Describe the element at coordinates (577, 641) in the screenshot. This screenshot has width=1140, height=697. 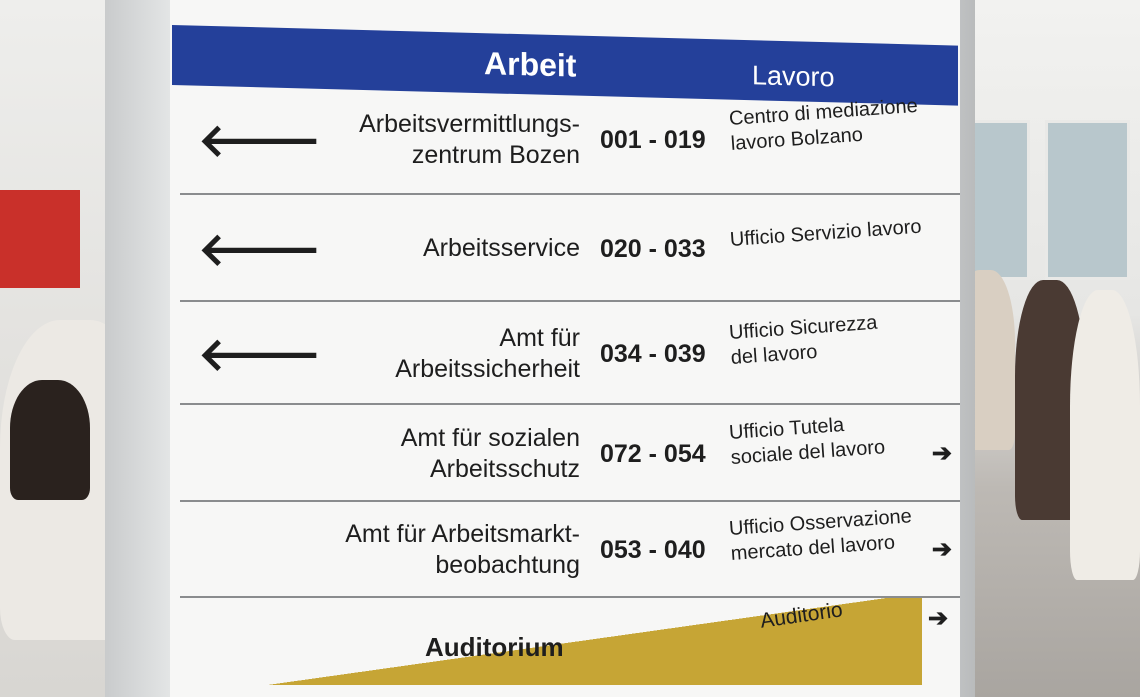
I see `auditorium-band` at that location.